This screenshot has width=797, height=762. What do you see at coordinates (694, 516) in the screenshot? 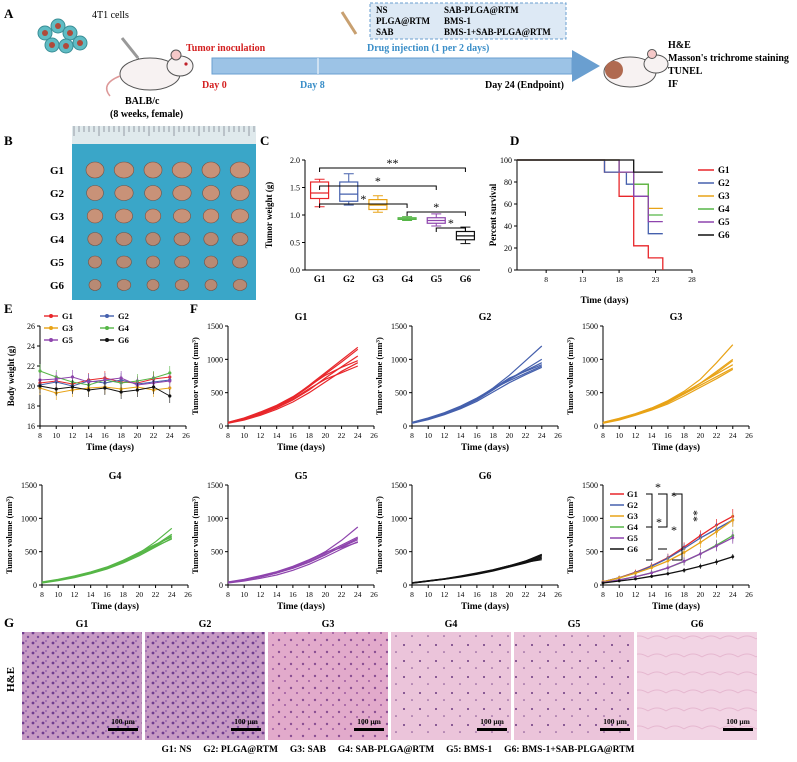
I see `significance-label: **` at bounding box center [694, 516].